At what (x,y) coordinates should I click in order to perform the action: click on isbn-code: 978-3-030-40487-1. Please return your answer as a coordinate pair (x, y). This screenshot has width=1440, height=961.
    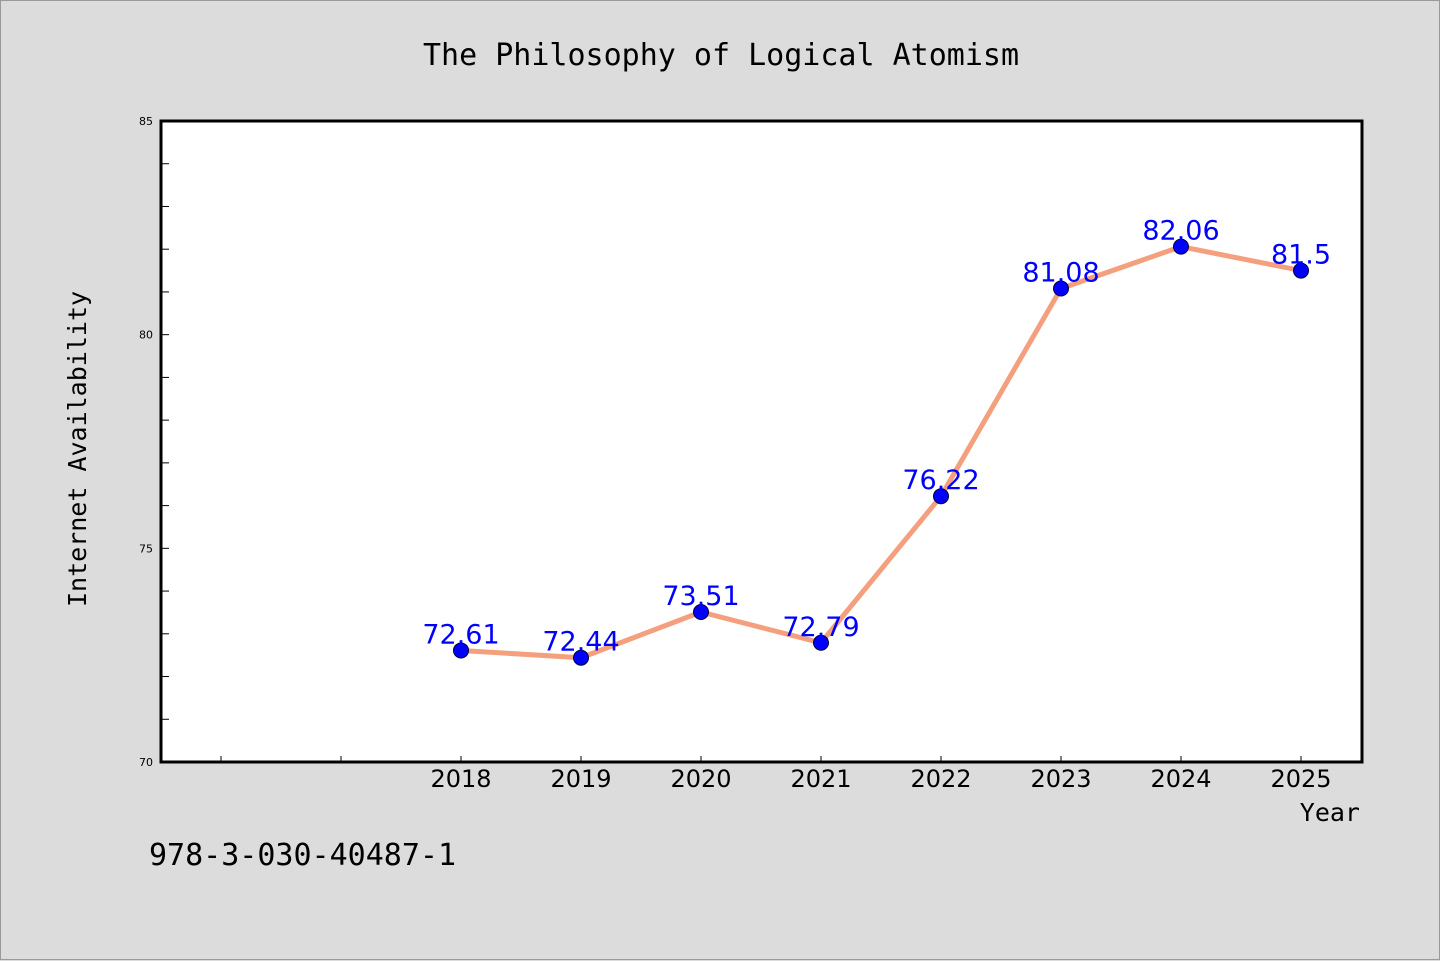
    Looking at the image, I should click on (302, 855).